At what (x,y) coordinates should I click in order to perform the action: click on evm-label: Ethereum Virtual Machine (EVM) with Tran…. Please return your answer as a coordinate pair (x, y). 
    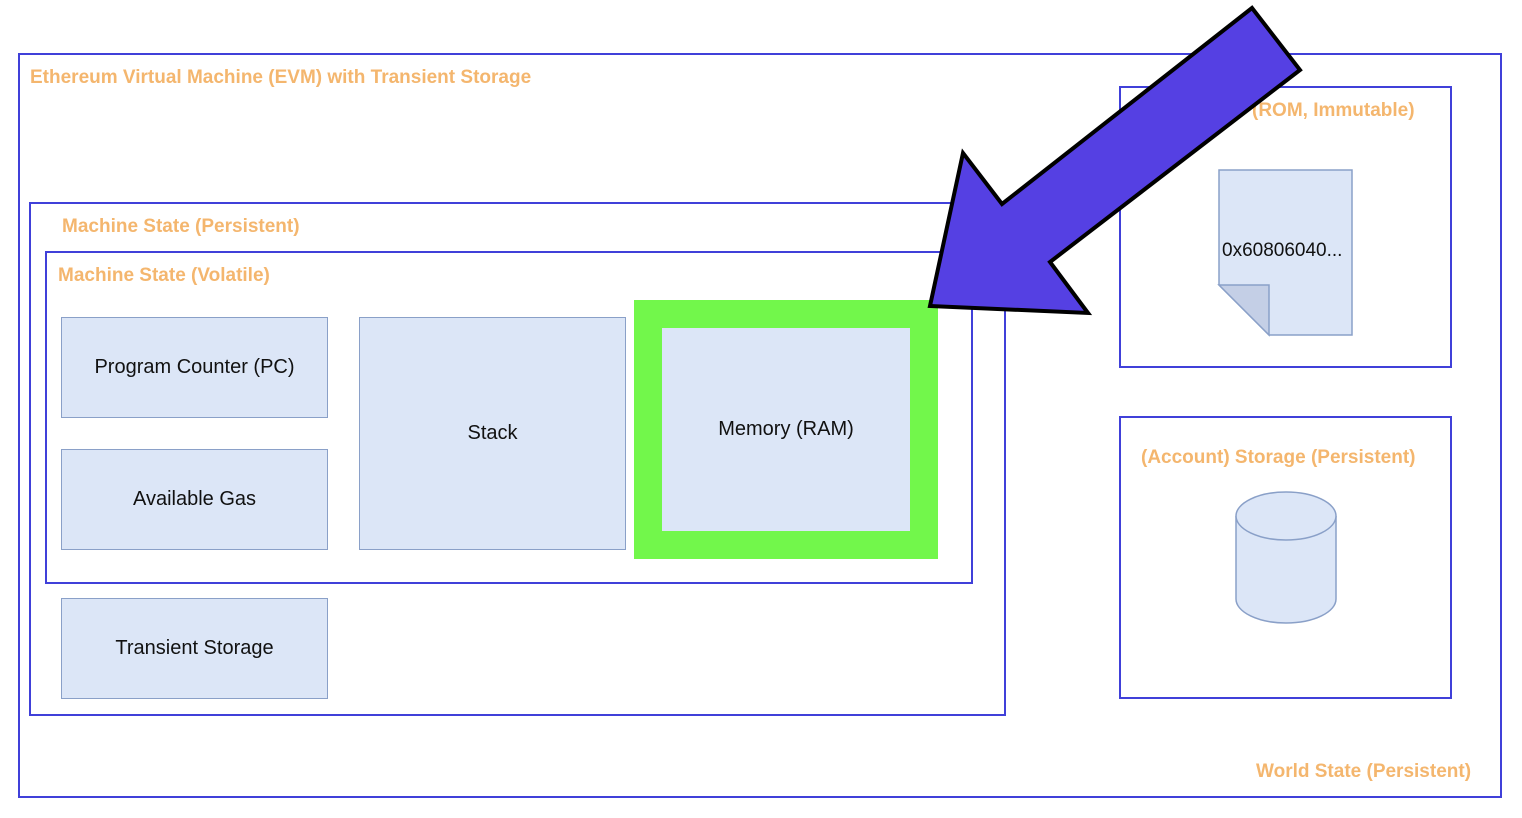
    Looking at the image, I should click on (281, 77).